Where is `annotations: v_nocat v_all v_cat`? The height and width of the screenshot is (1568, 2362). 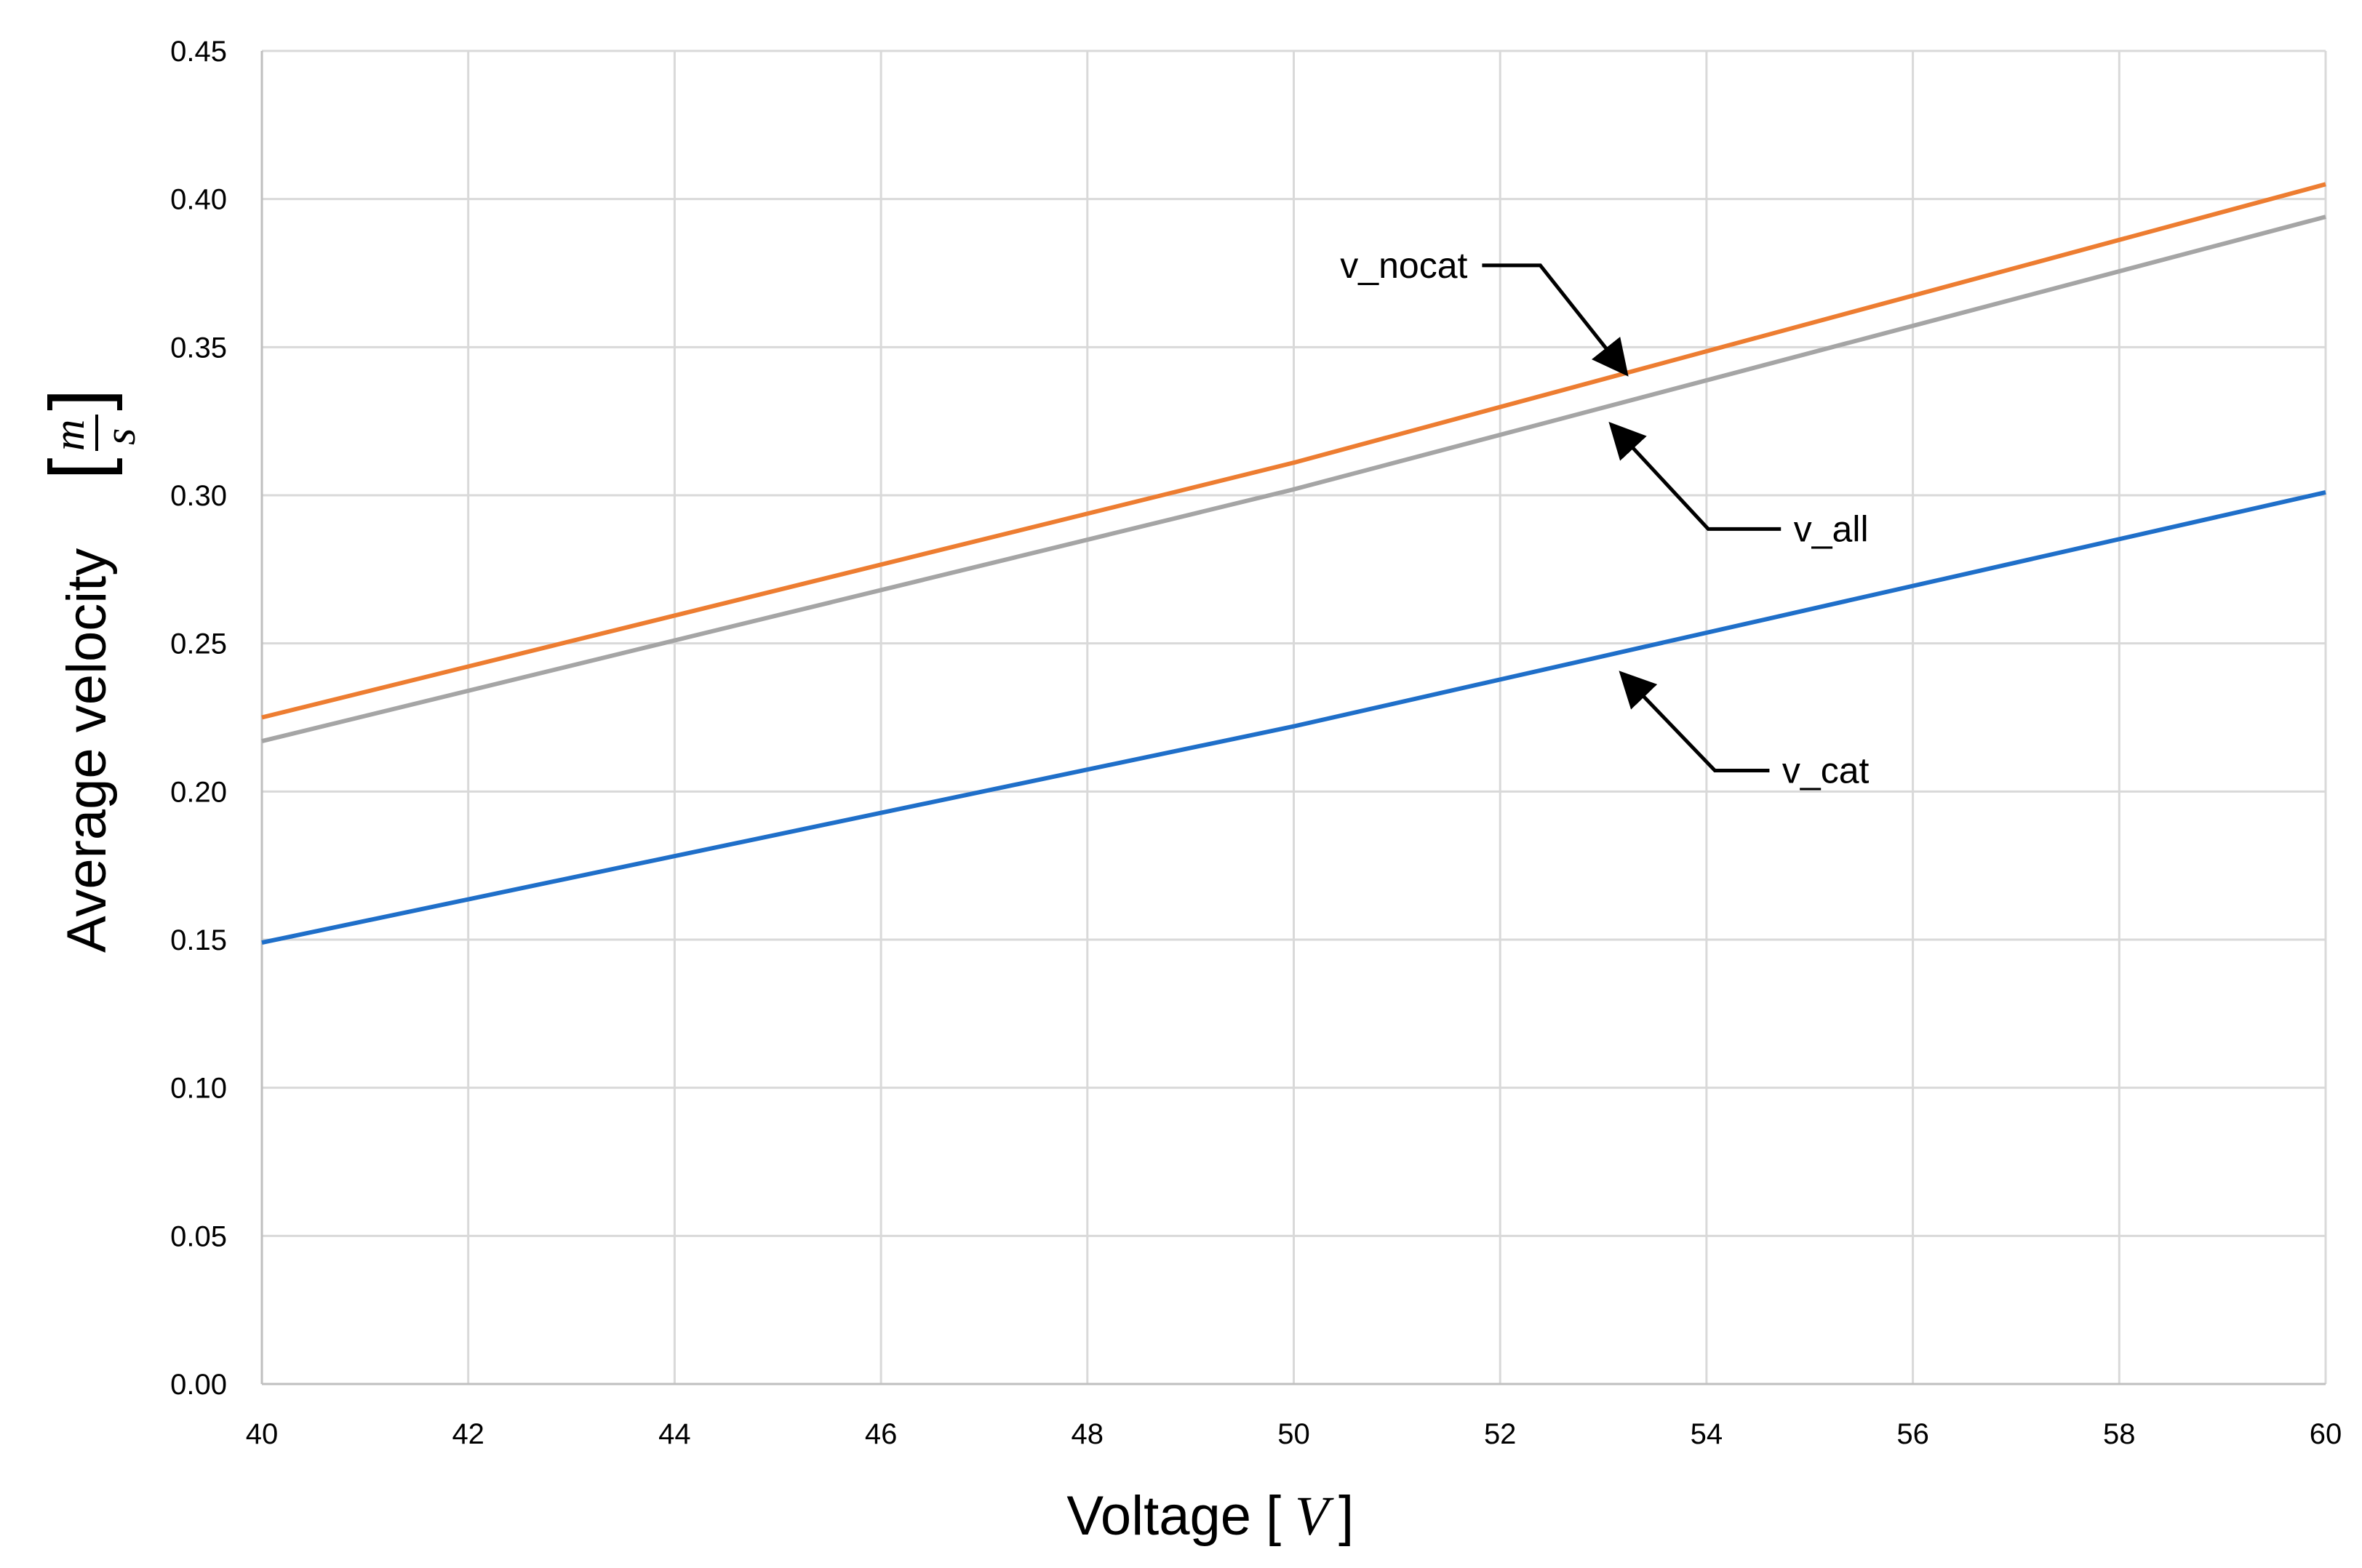 annotations: v_nocat v_all v_cat is located at coordinates (1604, 518).